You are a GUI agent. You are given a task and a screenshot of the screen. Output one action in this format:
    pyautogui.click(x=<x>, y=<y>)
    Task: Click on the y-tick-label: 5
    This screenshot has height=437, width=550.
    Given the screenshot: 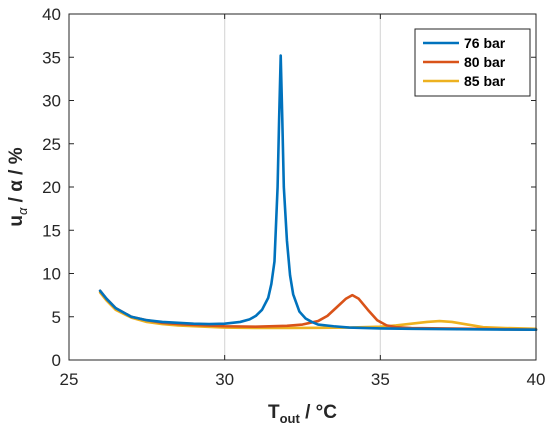 What is the action you would take?
    pyautogui.click(x=56, y=317)
    